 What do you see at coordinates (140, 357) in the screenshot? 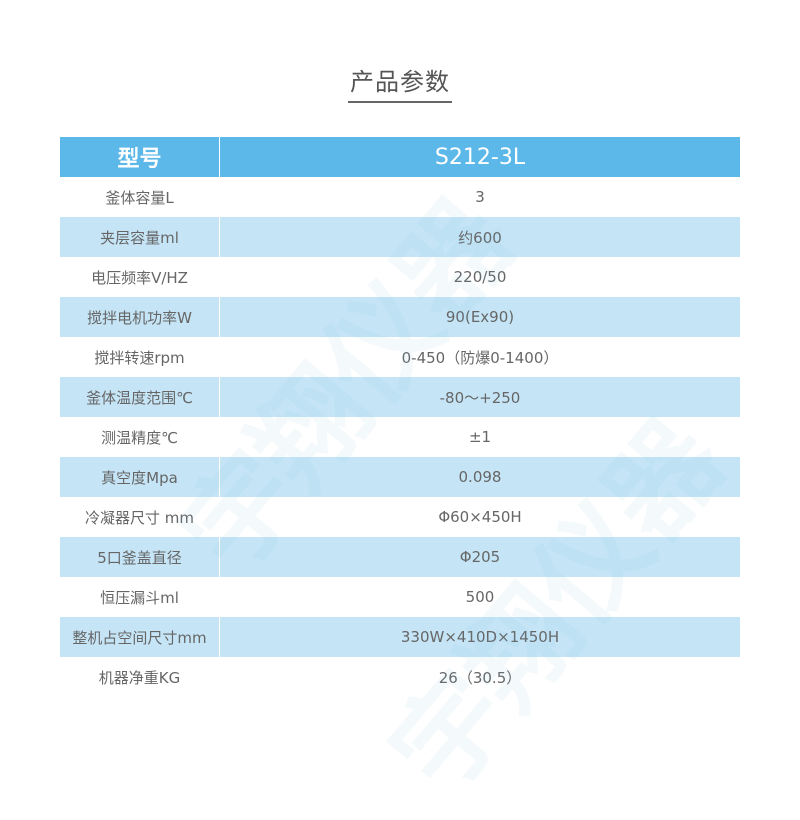
I see `spec-key: 搅拌转速rpm` at bounding box center [140, 357].